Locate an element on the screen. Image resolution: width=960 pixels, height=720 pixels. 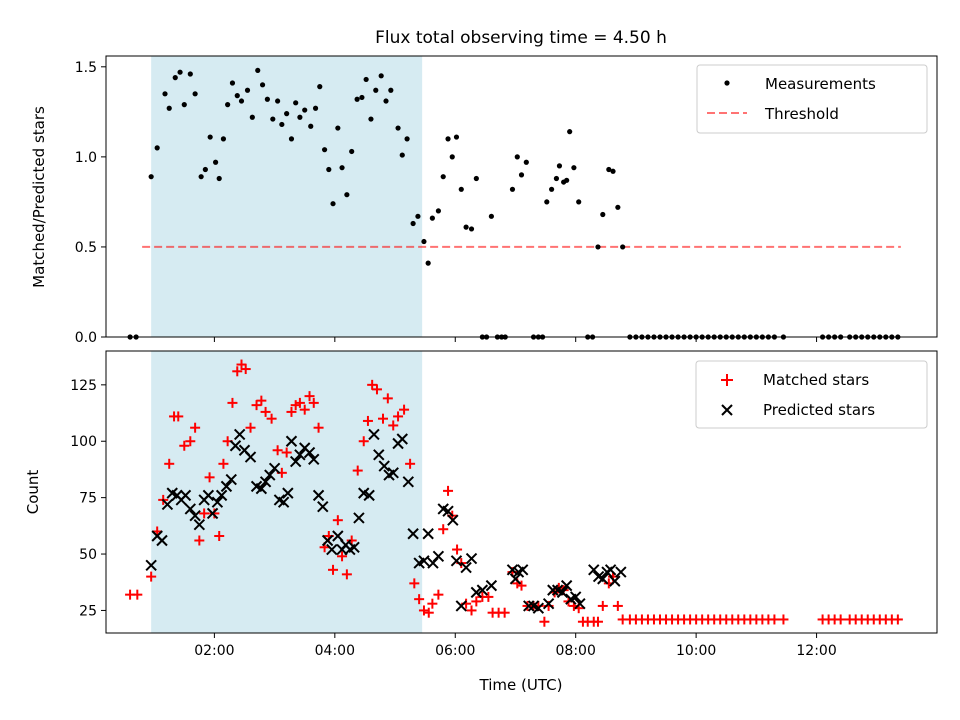
bottom-y-tick-label: 25 is located at coordinates (88, 611).